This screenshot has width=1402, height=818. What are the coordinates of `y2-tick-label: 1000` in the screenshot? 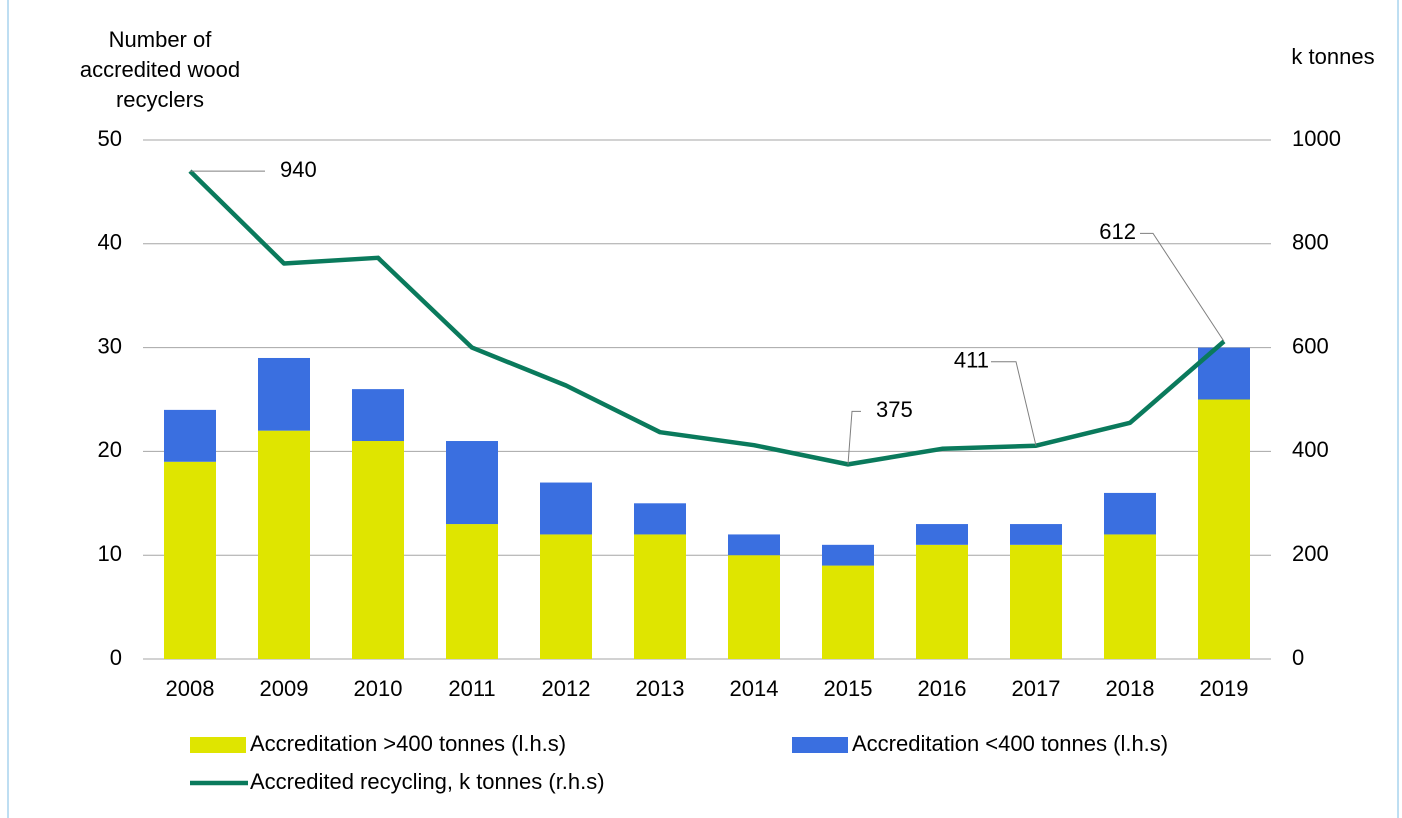 It's located at (1316, 138).